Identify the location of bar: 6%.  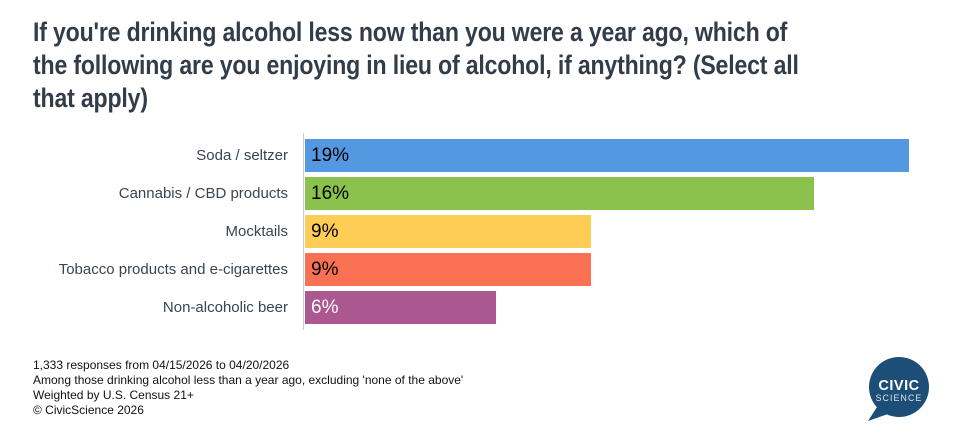
(400, 307).